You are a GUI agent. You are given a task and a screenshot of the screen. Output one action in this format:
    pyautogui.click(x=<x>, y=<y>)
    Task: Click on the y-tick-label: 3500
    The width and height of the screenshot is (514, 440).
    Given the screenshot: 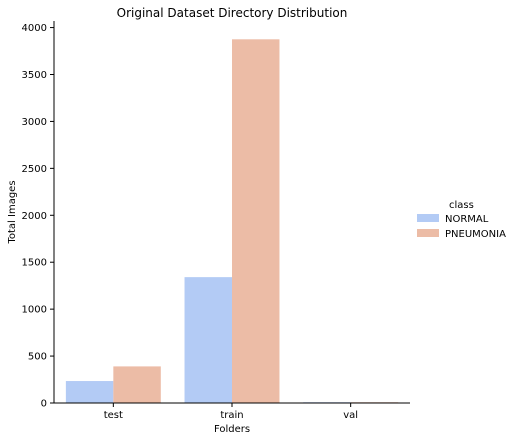 What is the action you would take?
    pyautogui.click(x=34, y=75)
    